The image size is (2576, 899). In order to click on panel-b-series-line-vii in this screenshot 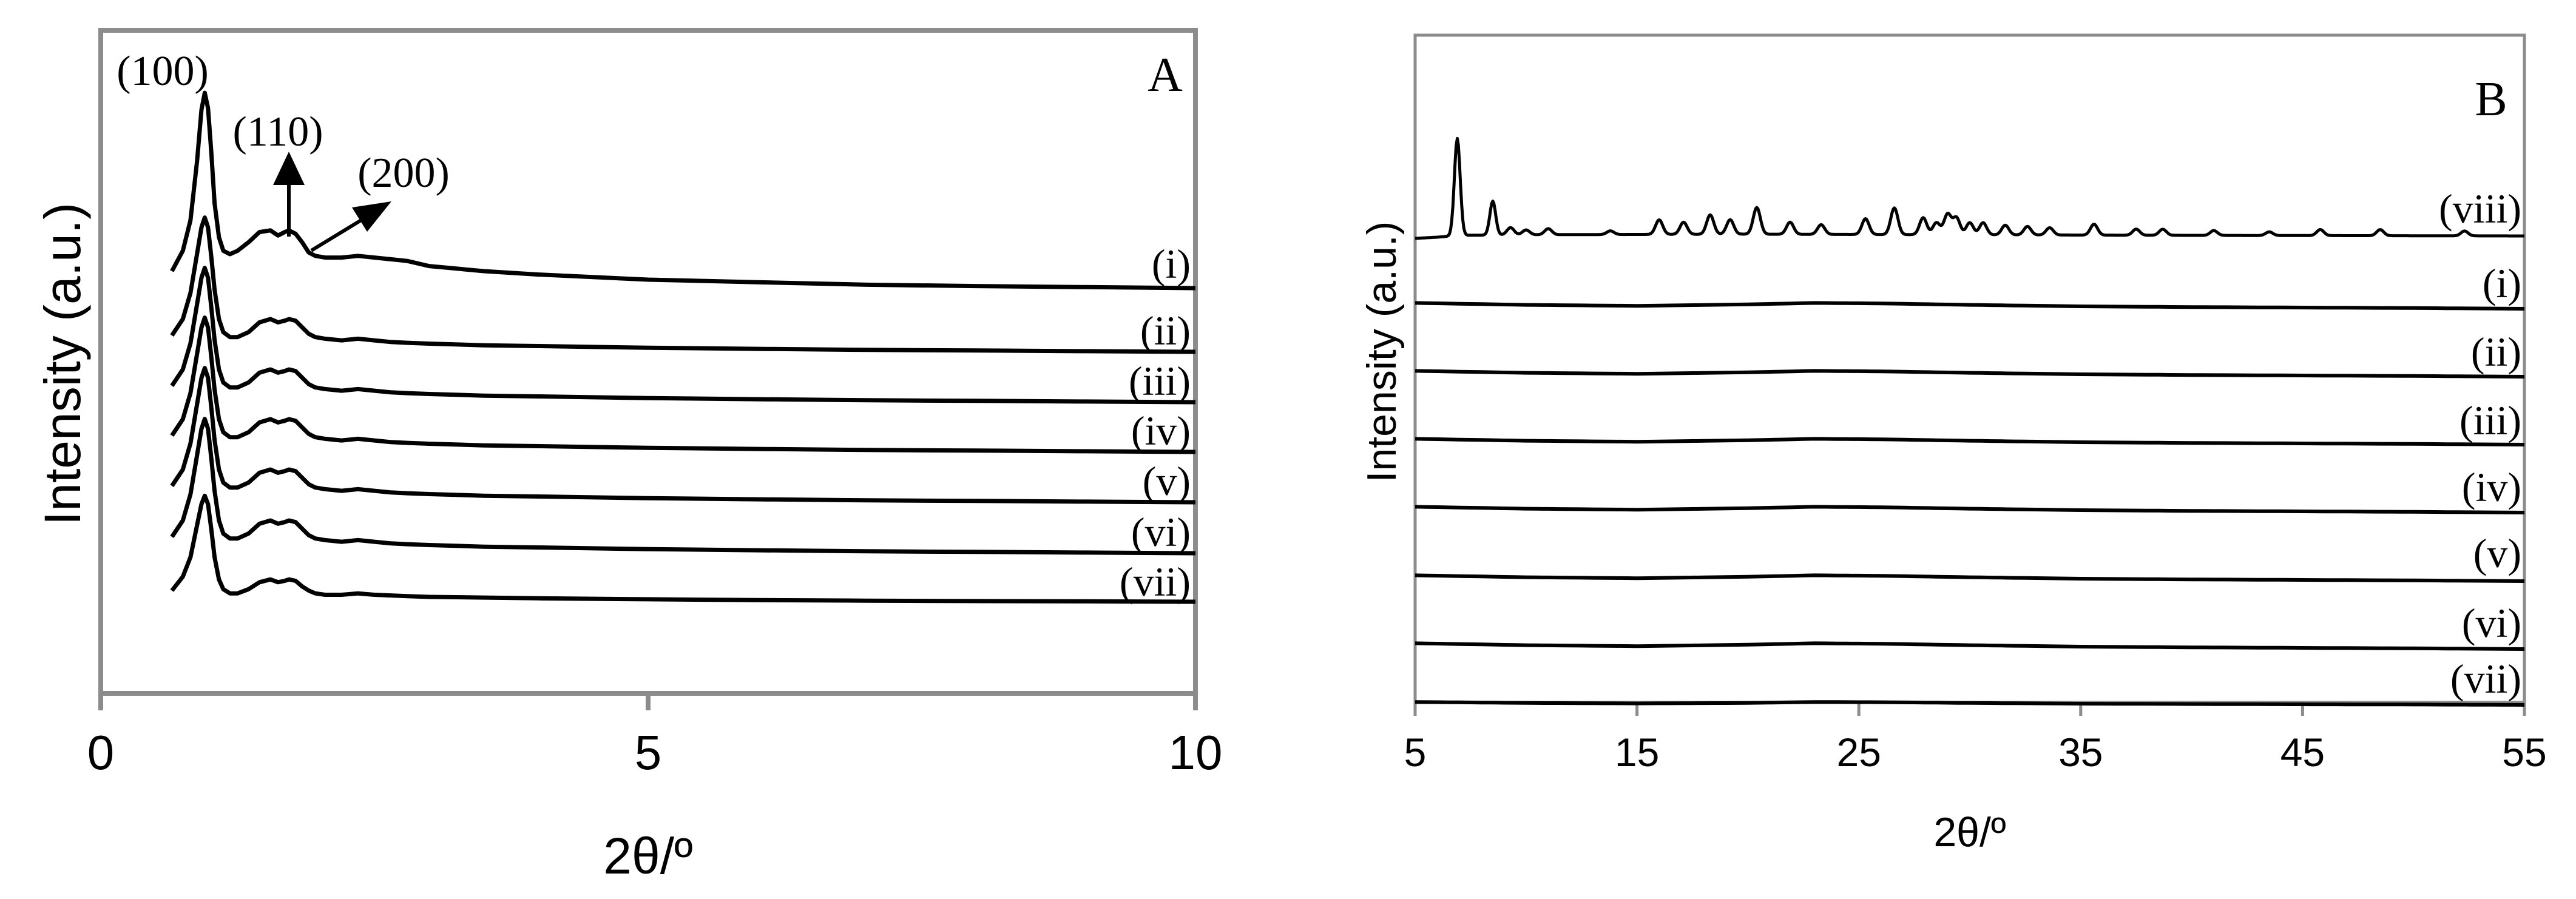, I will do `click(1970, 703)`.